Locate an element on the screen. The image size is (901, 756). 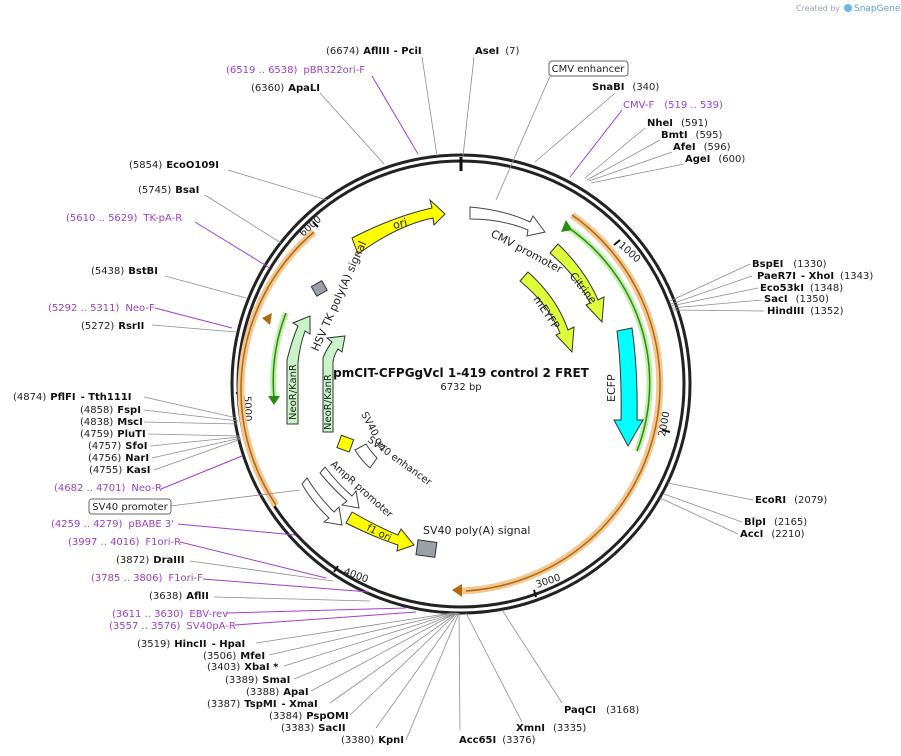
site-bstbi: (5438) BstBI is located at coordinates (124, 271).